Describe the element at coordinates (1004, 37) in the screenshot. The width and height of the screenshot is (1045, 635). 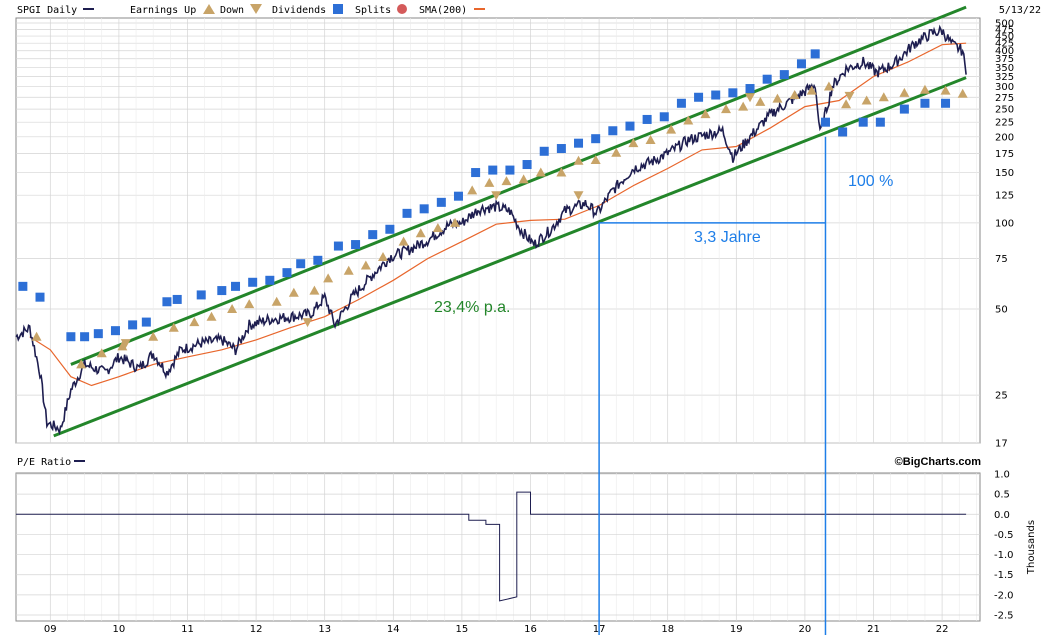
I see `y-tick-label: 450` at that location.